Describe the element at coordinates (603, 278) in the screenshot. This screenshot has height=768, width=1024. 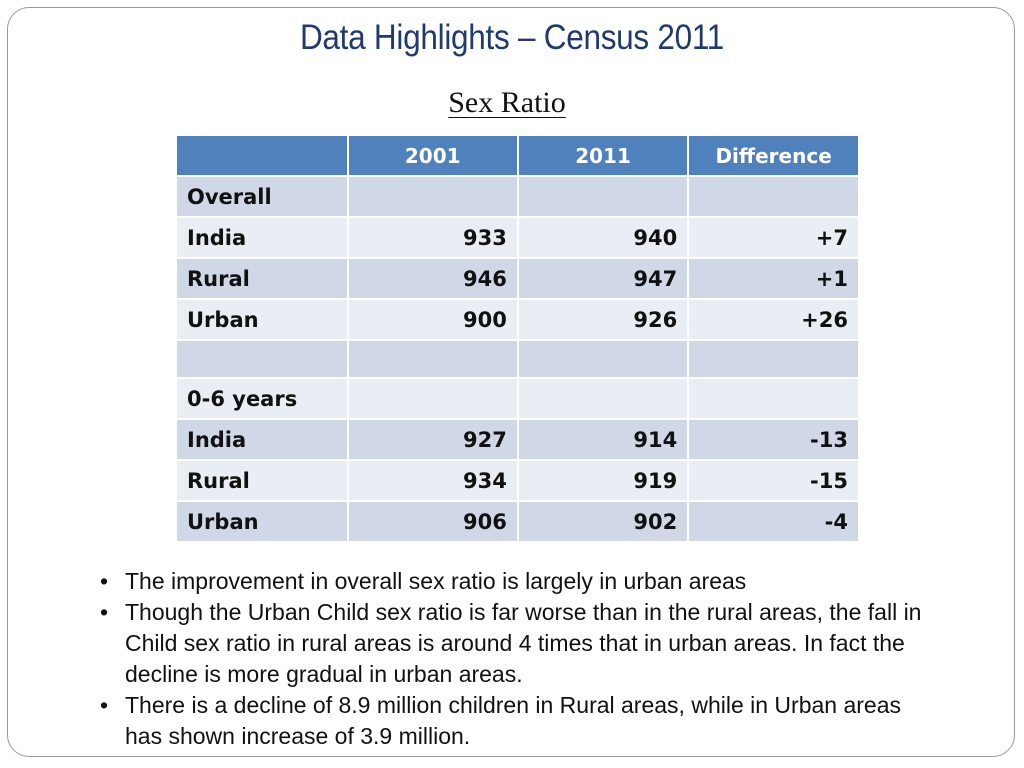
I see `cell-2011: 947` at that location.